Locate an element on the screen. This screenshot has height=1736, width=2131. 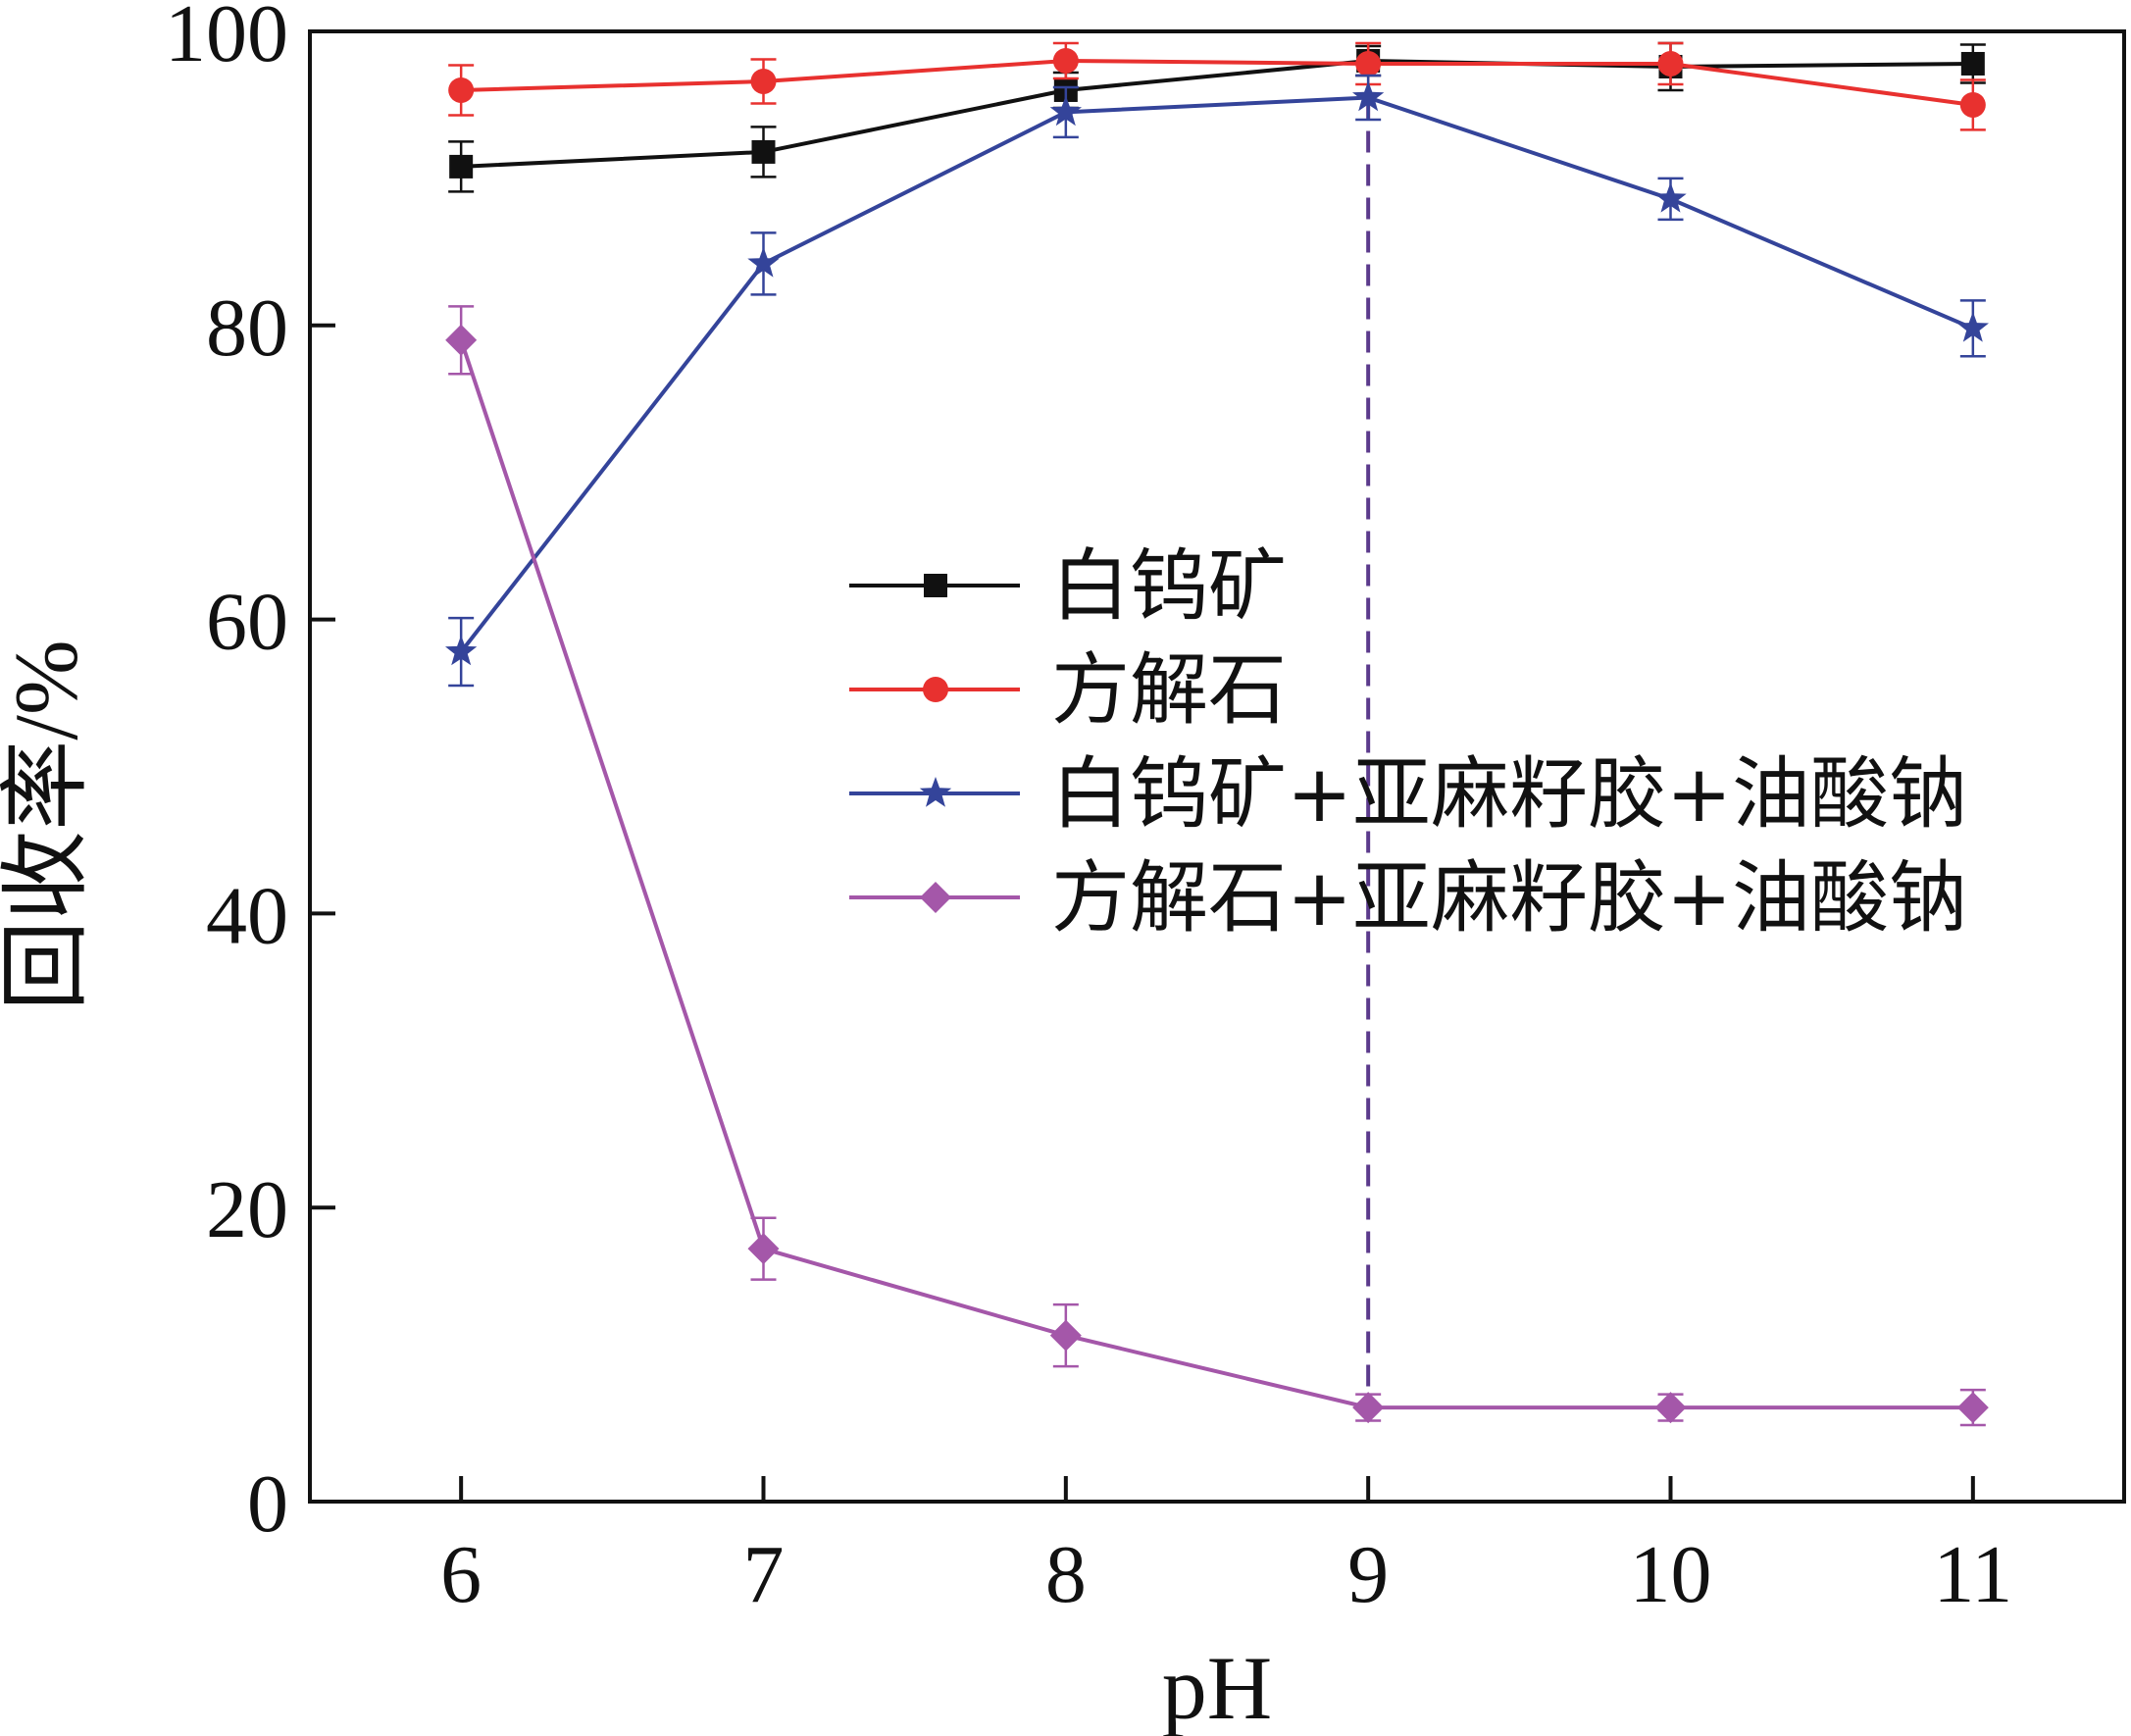
x-tick-label-10: 10 is located at coordinates (1671, 1575).